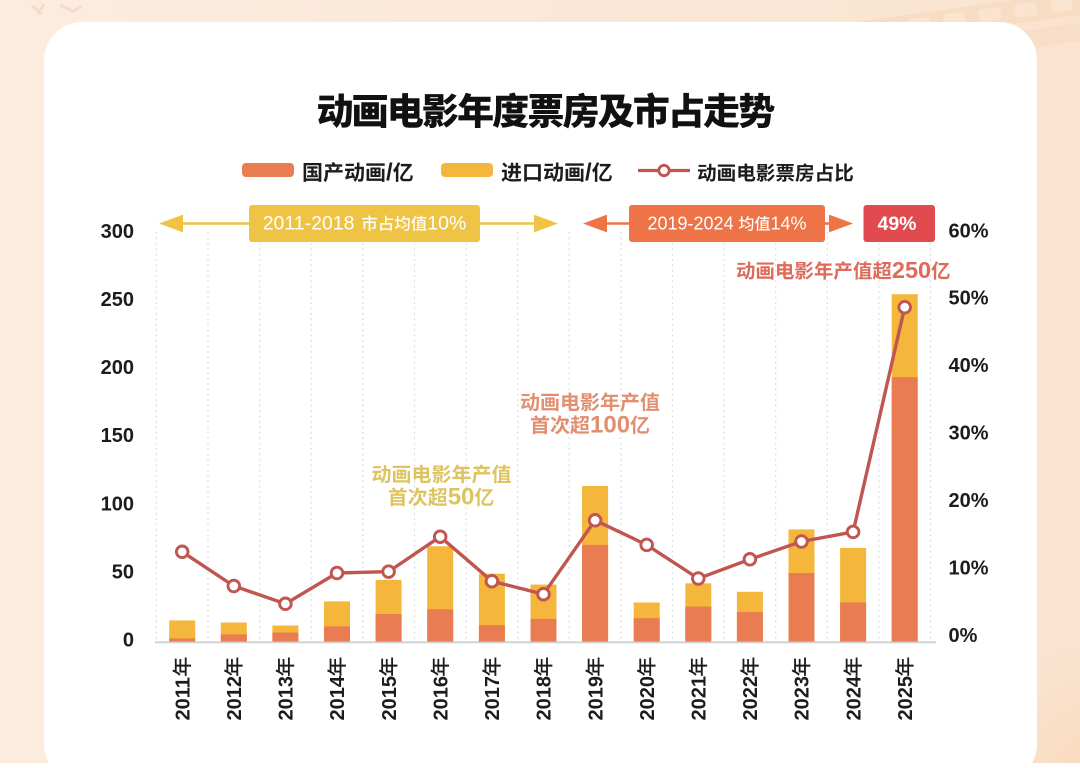 This screenshot has width=1080, height=768. What do you see at coordinates (969, 366) in the screenshot?
I see `svg-text: 40%` at bounding box center [969, 366].